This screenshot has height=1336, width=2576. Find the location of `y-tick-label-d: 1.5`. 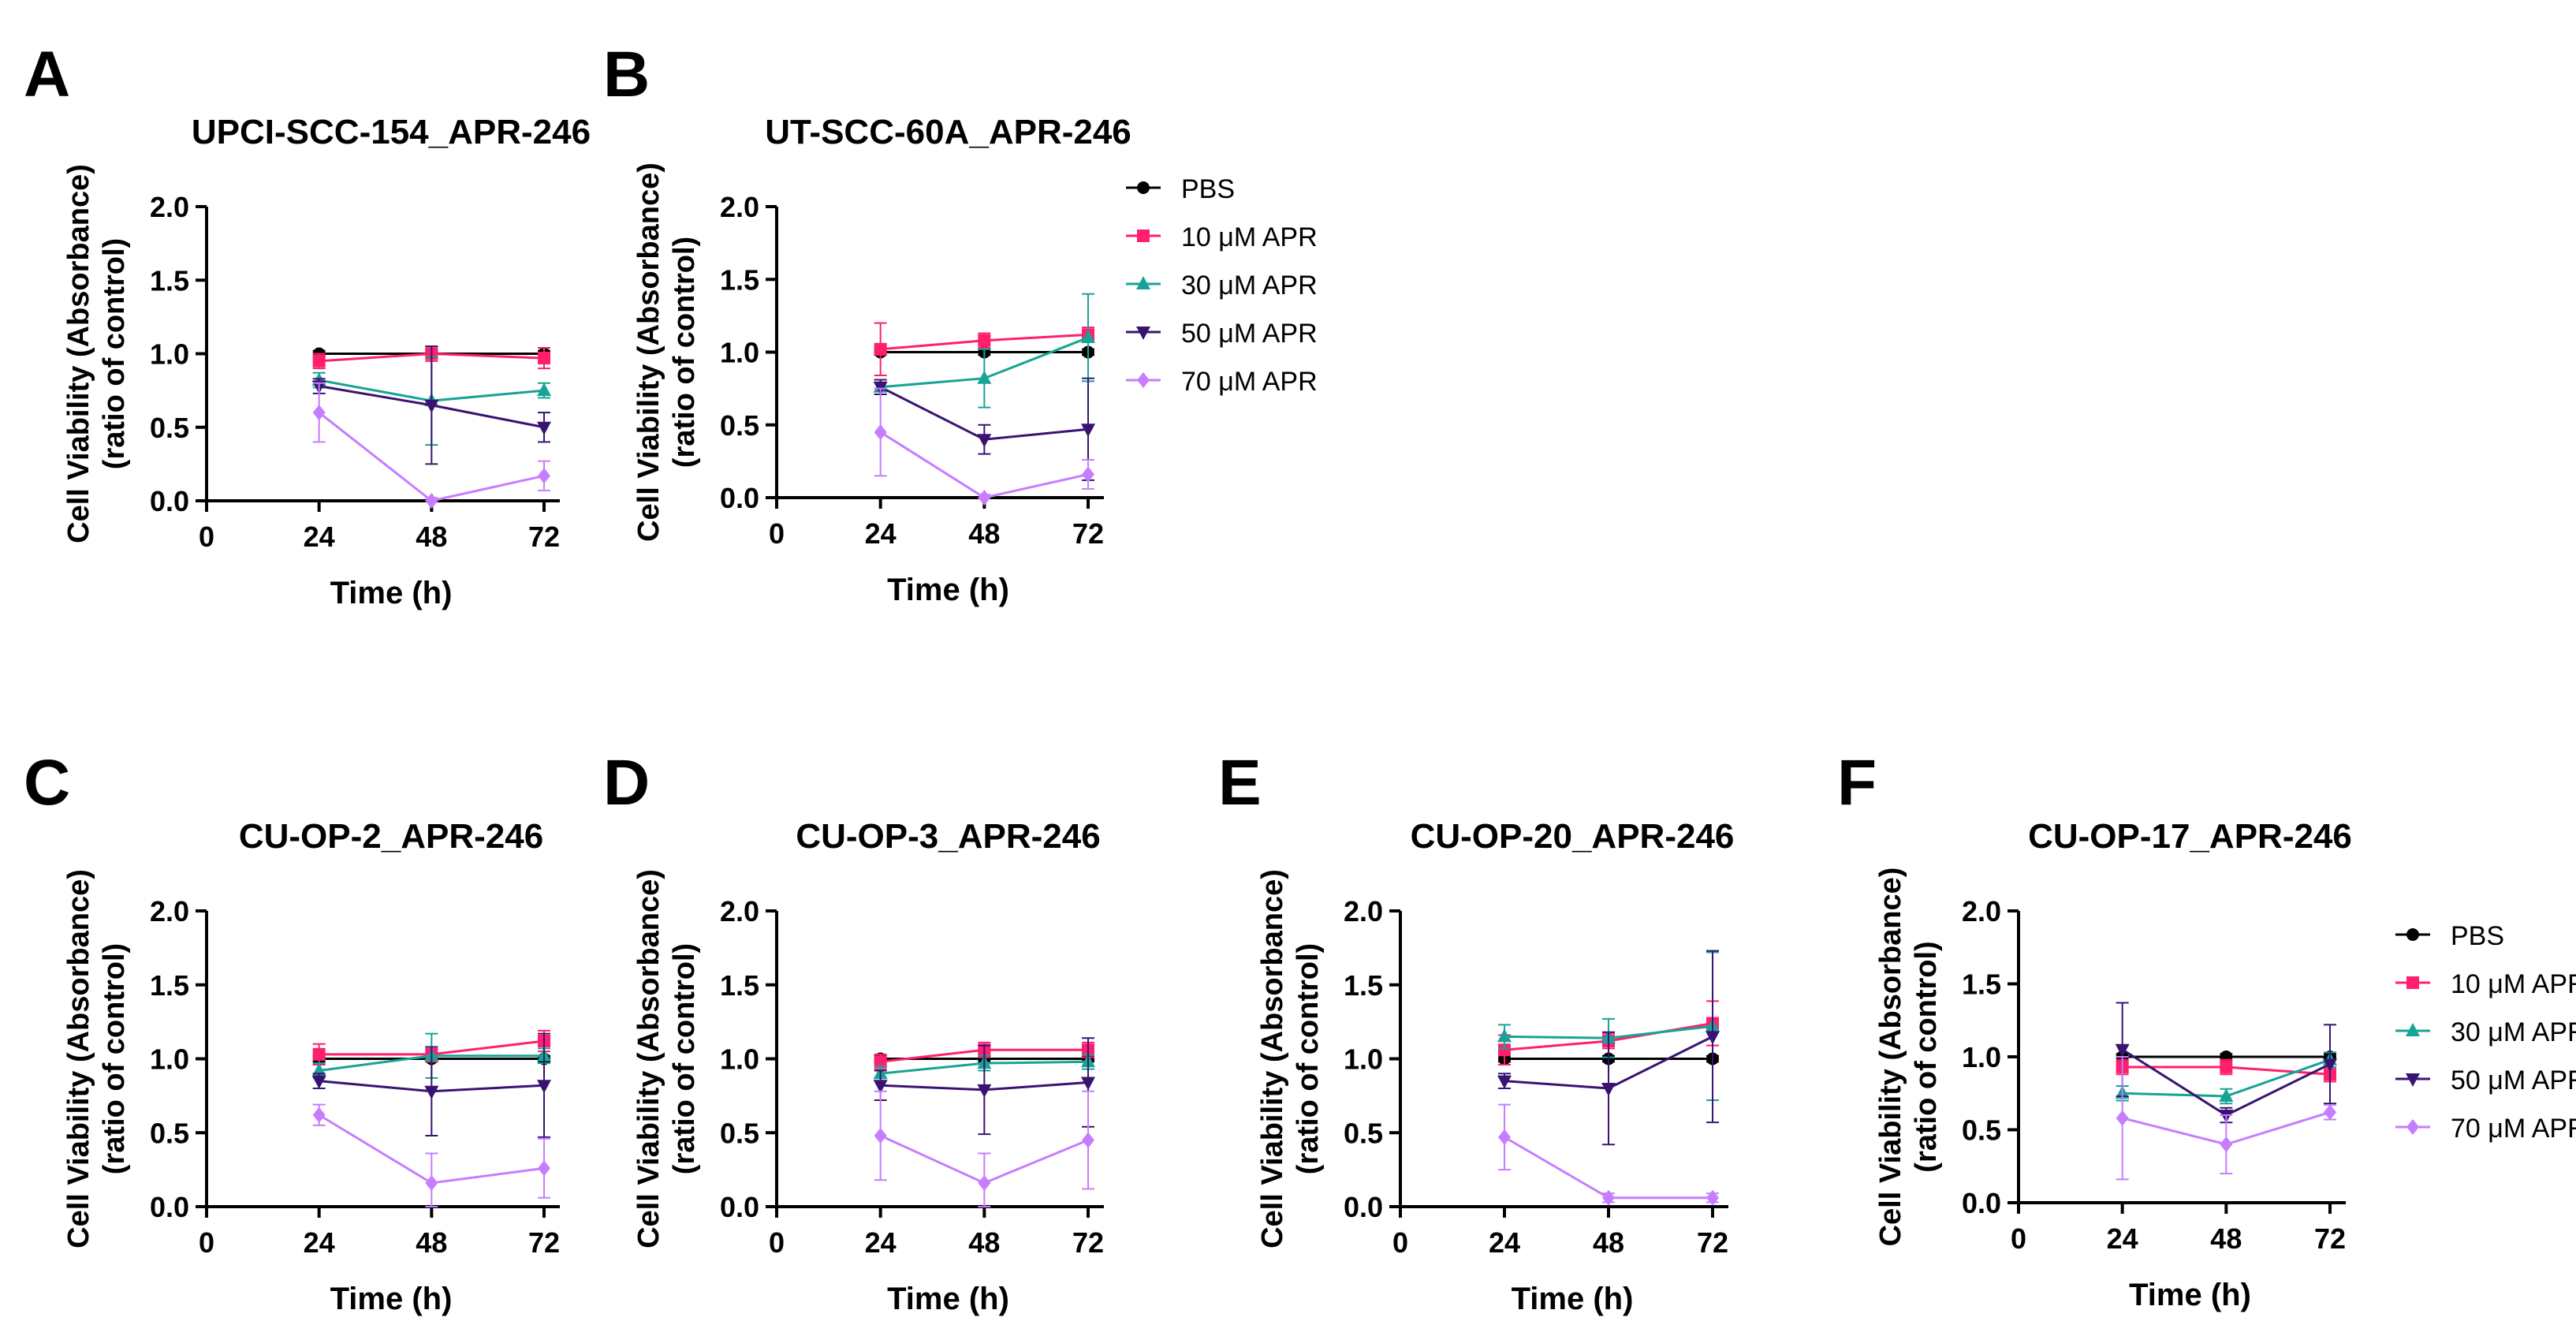

y-tick-label-d: 1.5 is located at coordinates (740, 985).